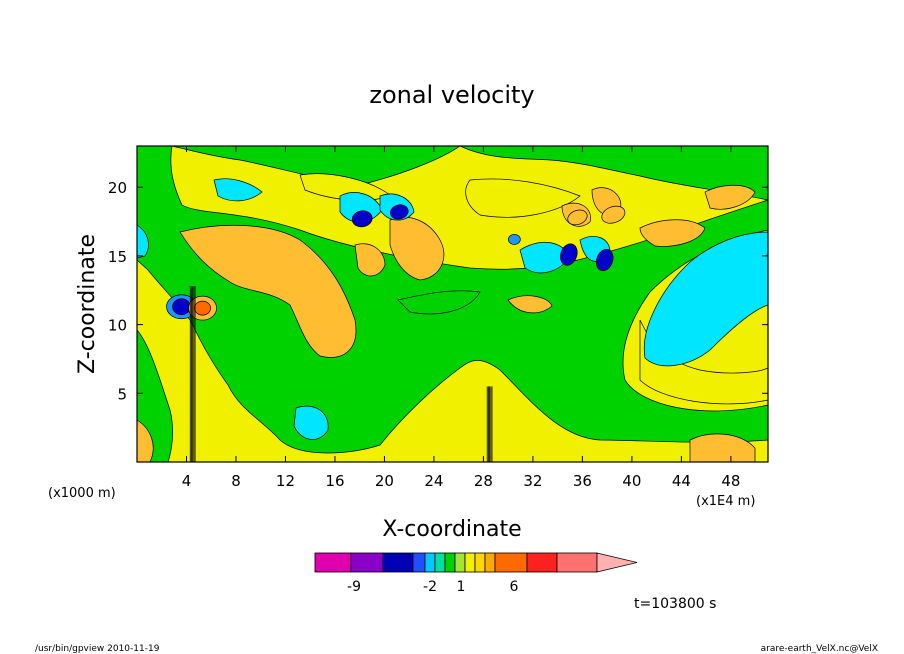 The width and height of the screenshot is (904, 654). Describe the element at coordinates (430, 587) in the screenshot. I see `colorbar-label: -2` at that location.